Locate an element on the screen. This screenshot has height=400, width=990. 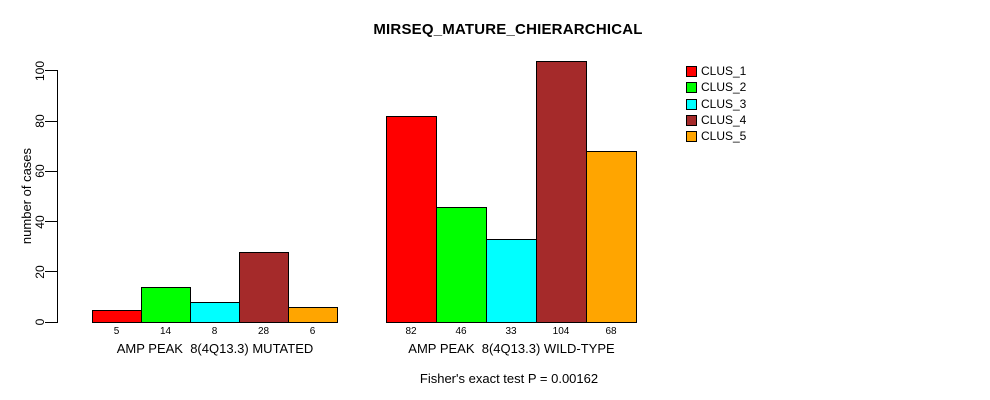
y-axis-tick-label: 40 is located at coordinates (40, 221).